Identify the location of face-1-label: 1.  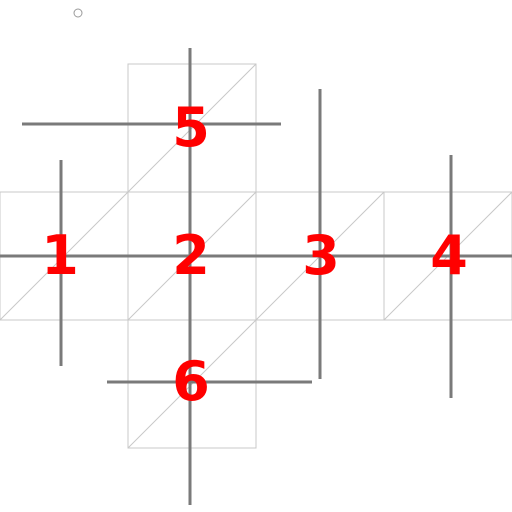
(60, 255).